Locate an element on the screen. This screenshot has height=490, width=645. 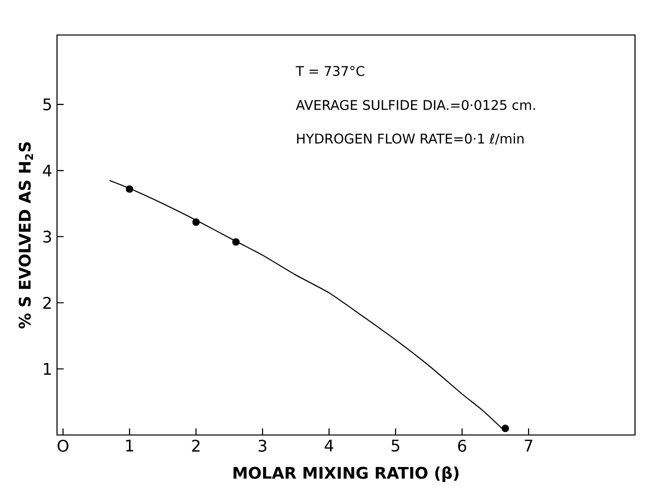
y-tick-label: 4 is located at coordinates (47, 170).